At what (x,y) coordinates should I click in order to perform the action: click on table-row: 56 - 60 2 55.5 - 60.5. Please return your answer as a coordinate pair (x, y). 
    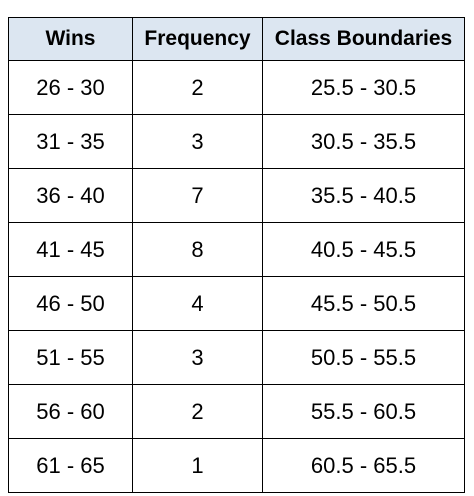
    Looking at the image, I should click on (236, 411).